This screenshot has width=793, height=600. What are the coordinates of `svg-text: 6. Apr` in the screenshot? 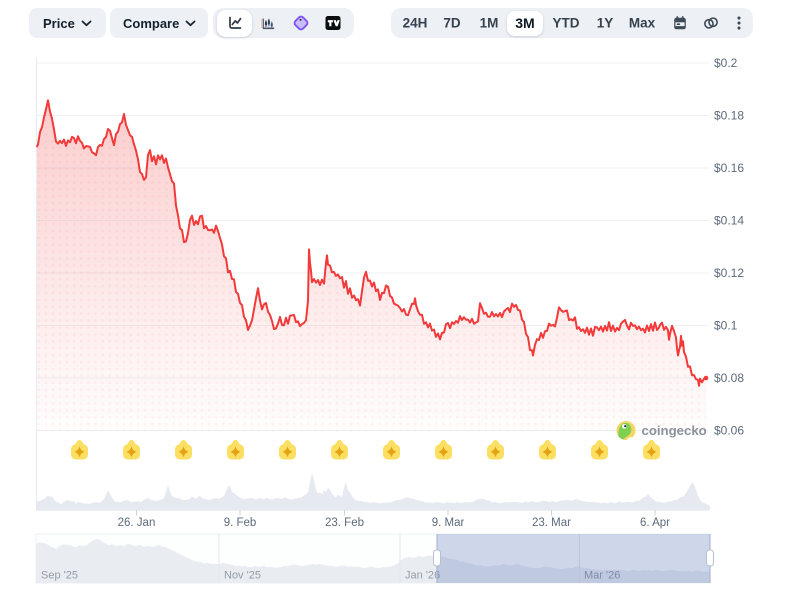 It's located at (655, 523).